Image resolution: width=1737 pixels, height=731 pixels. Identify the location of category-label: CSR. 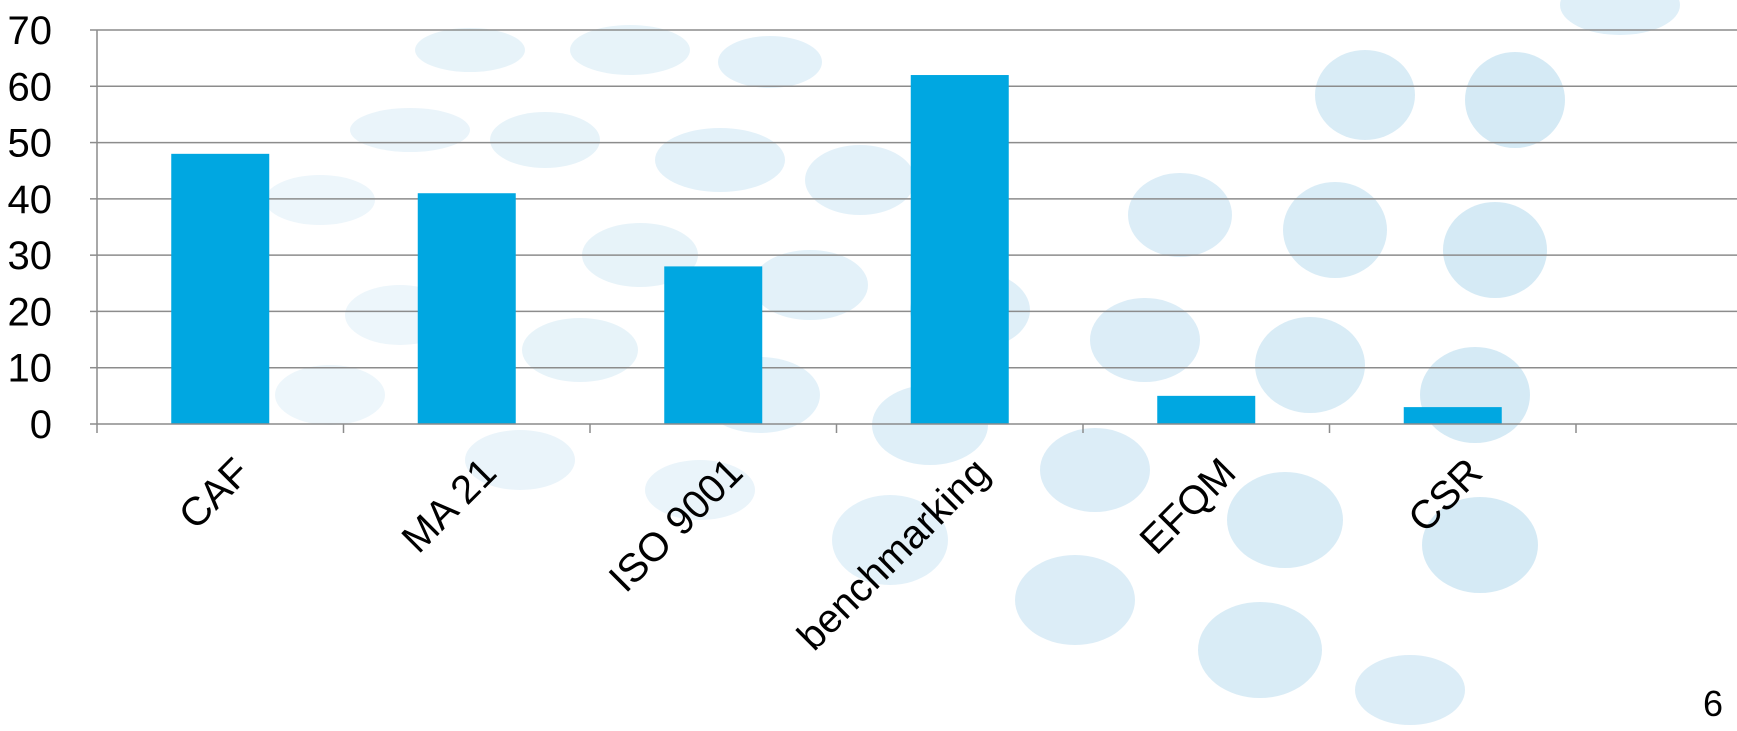
(1445, 495).